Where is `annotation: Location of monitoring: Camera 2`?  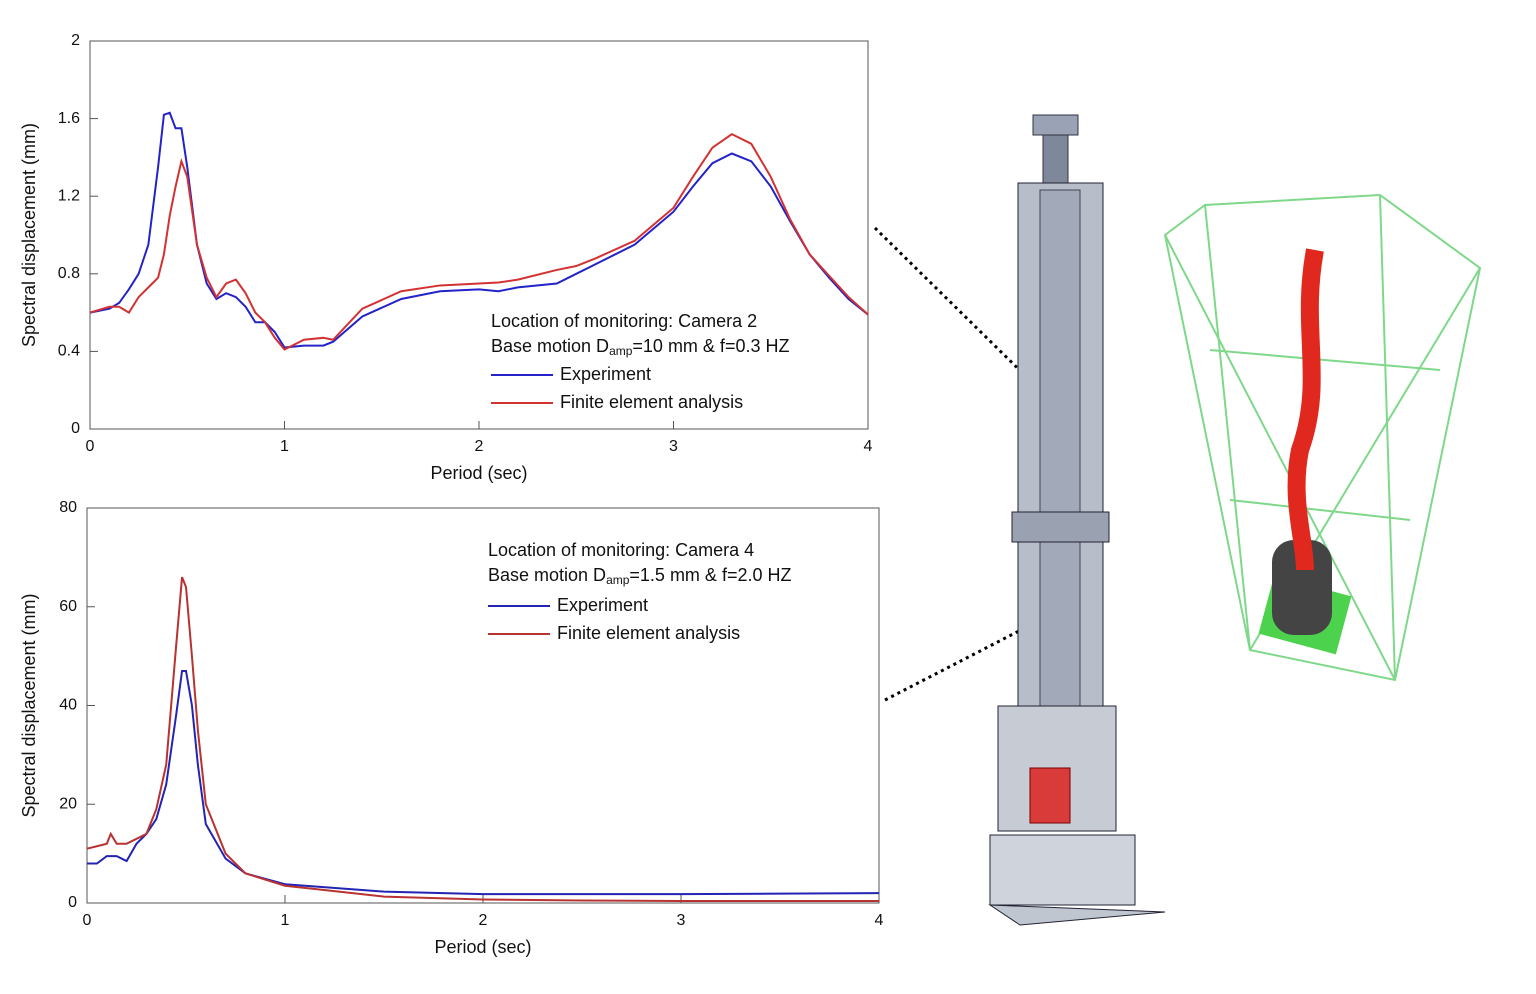
annotation: Location of monitoring: Camera 2 is located at coordinates (624, 321).